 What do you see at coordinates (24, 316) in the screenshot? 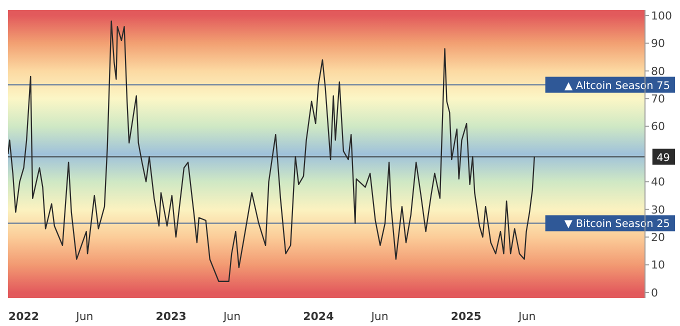
I see `x-tick-label: 2022` at bounding box center [24, 316].